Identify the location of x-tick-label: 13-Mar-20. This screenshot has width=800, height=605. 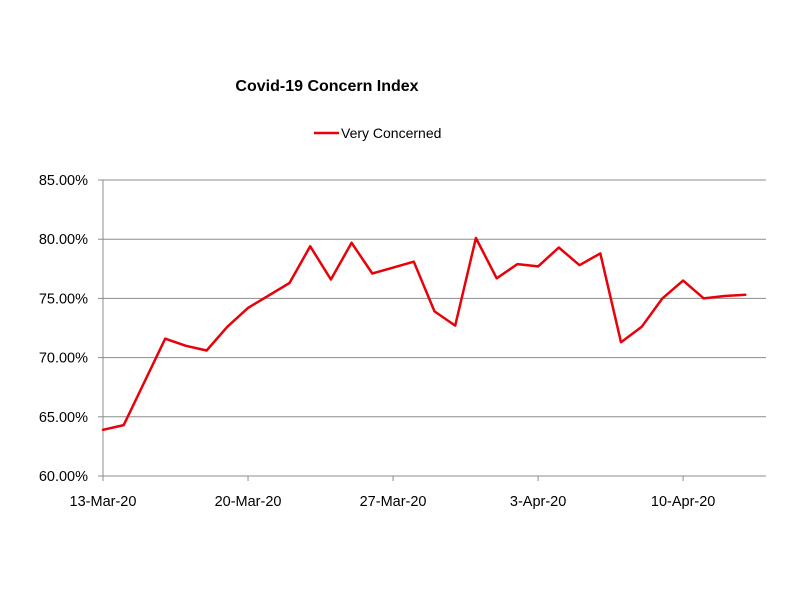
(103, 502).